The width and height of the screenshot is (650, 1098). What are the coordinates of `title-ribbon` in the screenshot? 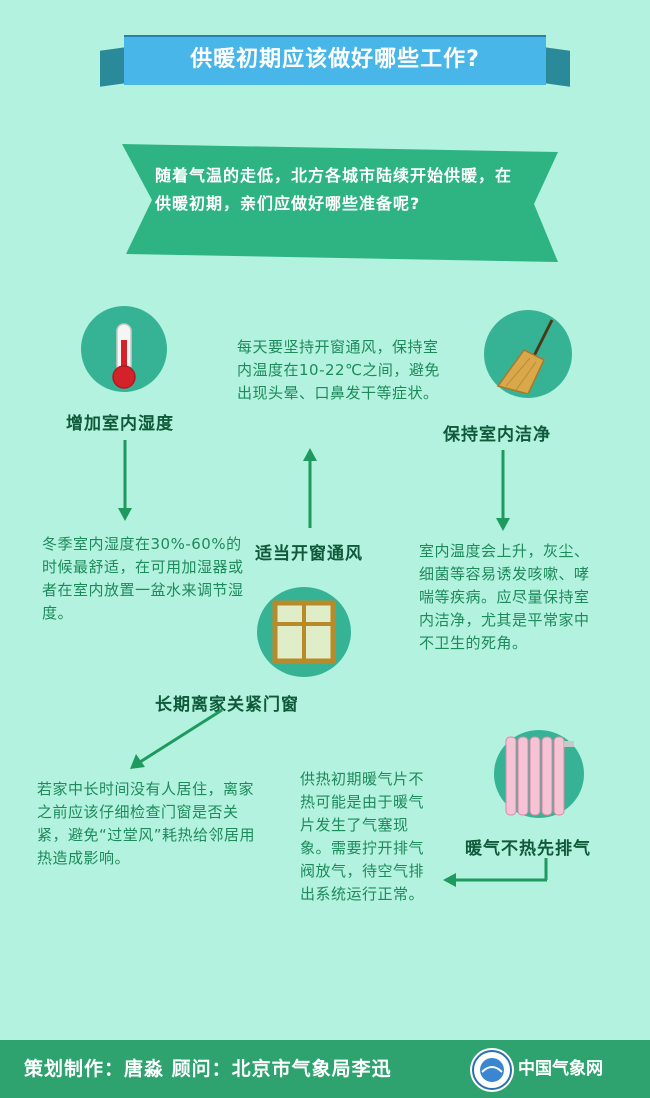 It's located at (335, 60).